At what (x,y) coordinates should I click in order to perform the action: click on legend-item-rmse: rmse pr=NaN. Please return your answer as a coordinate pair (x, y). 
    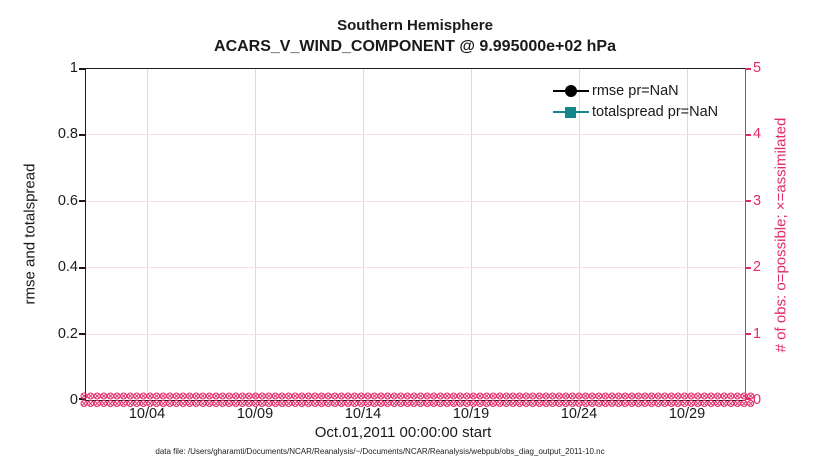
    Looking at the image, I should click on (635, 90).